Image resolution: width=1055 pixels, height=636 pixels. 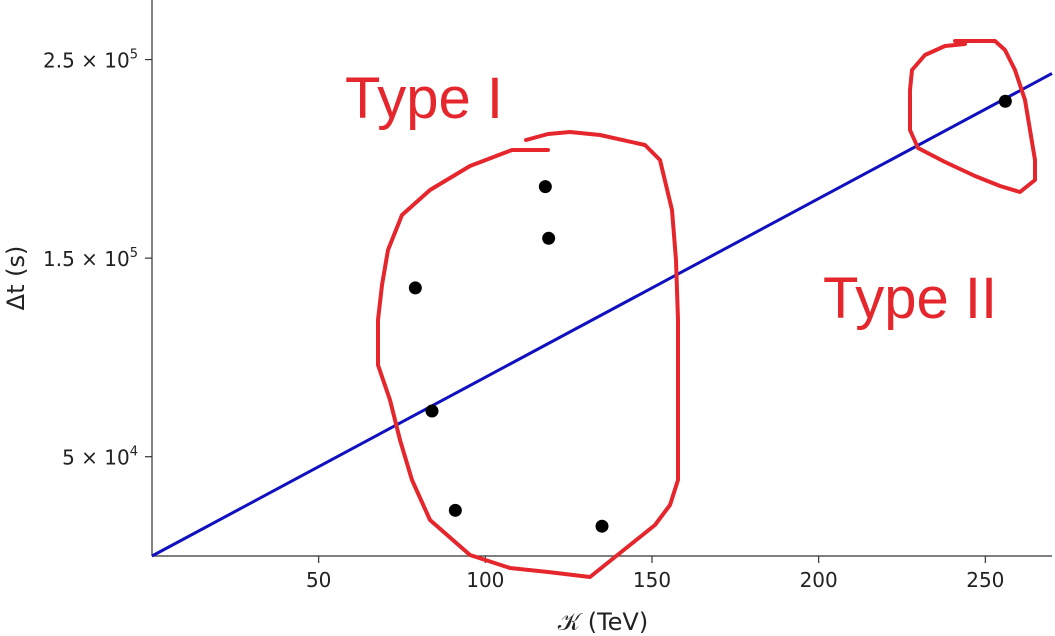 I want to click on x-axis-title: 𝒦 (TeV), so click(x=603, y=622).